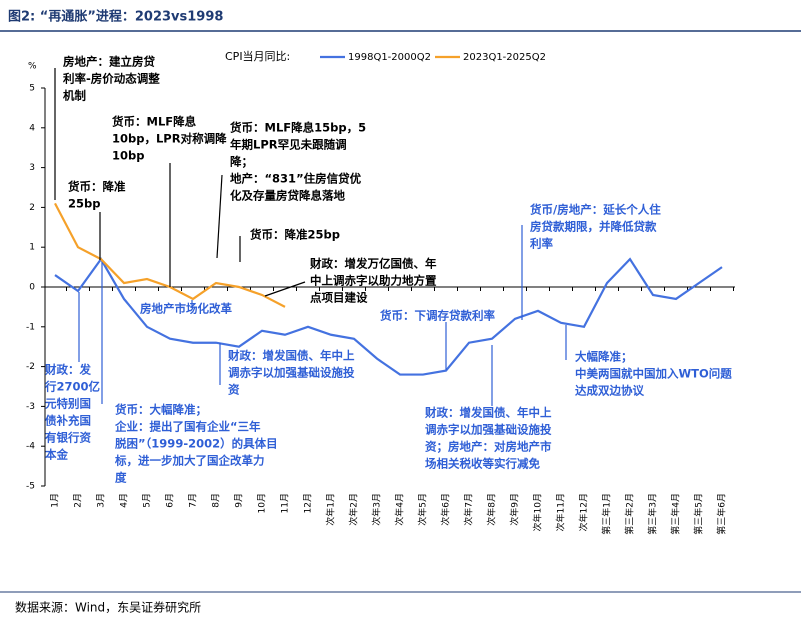 The image size is (801, 625). I want to click on annotation: 房贷款期限，并降低贷款, so click(593, 227).